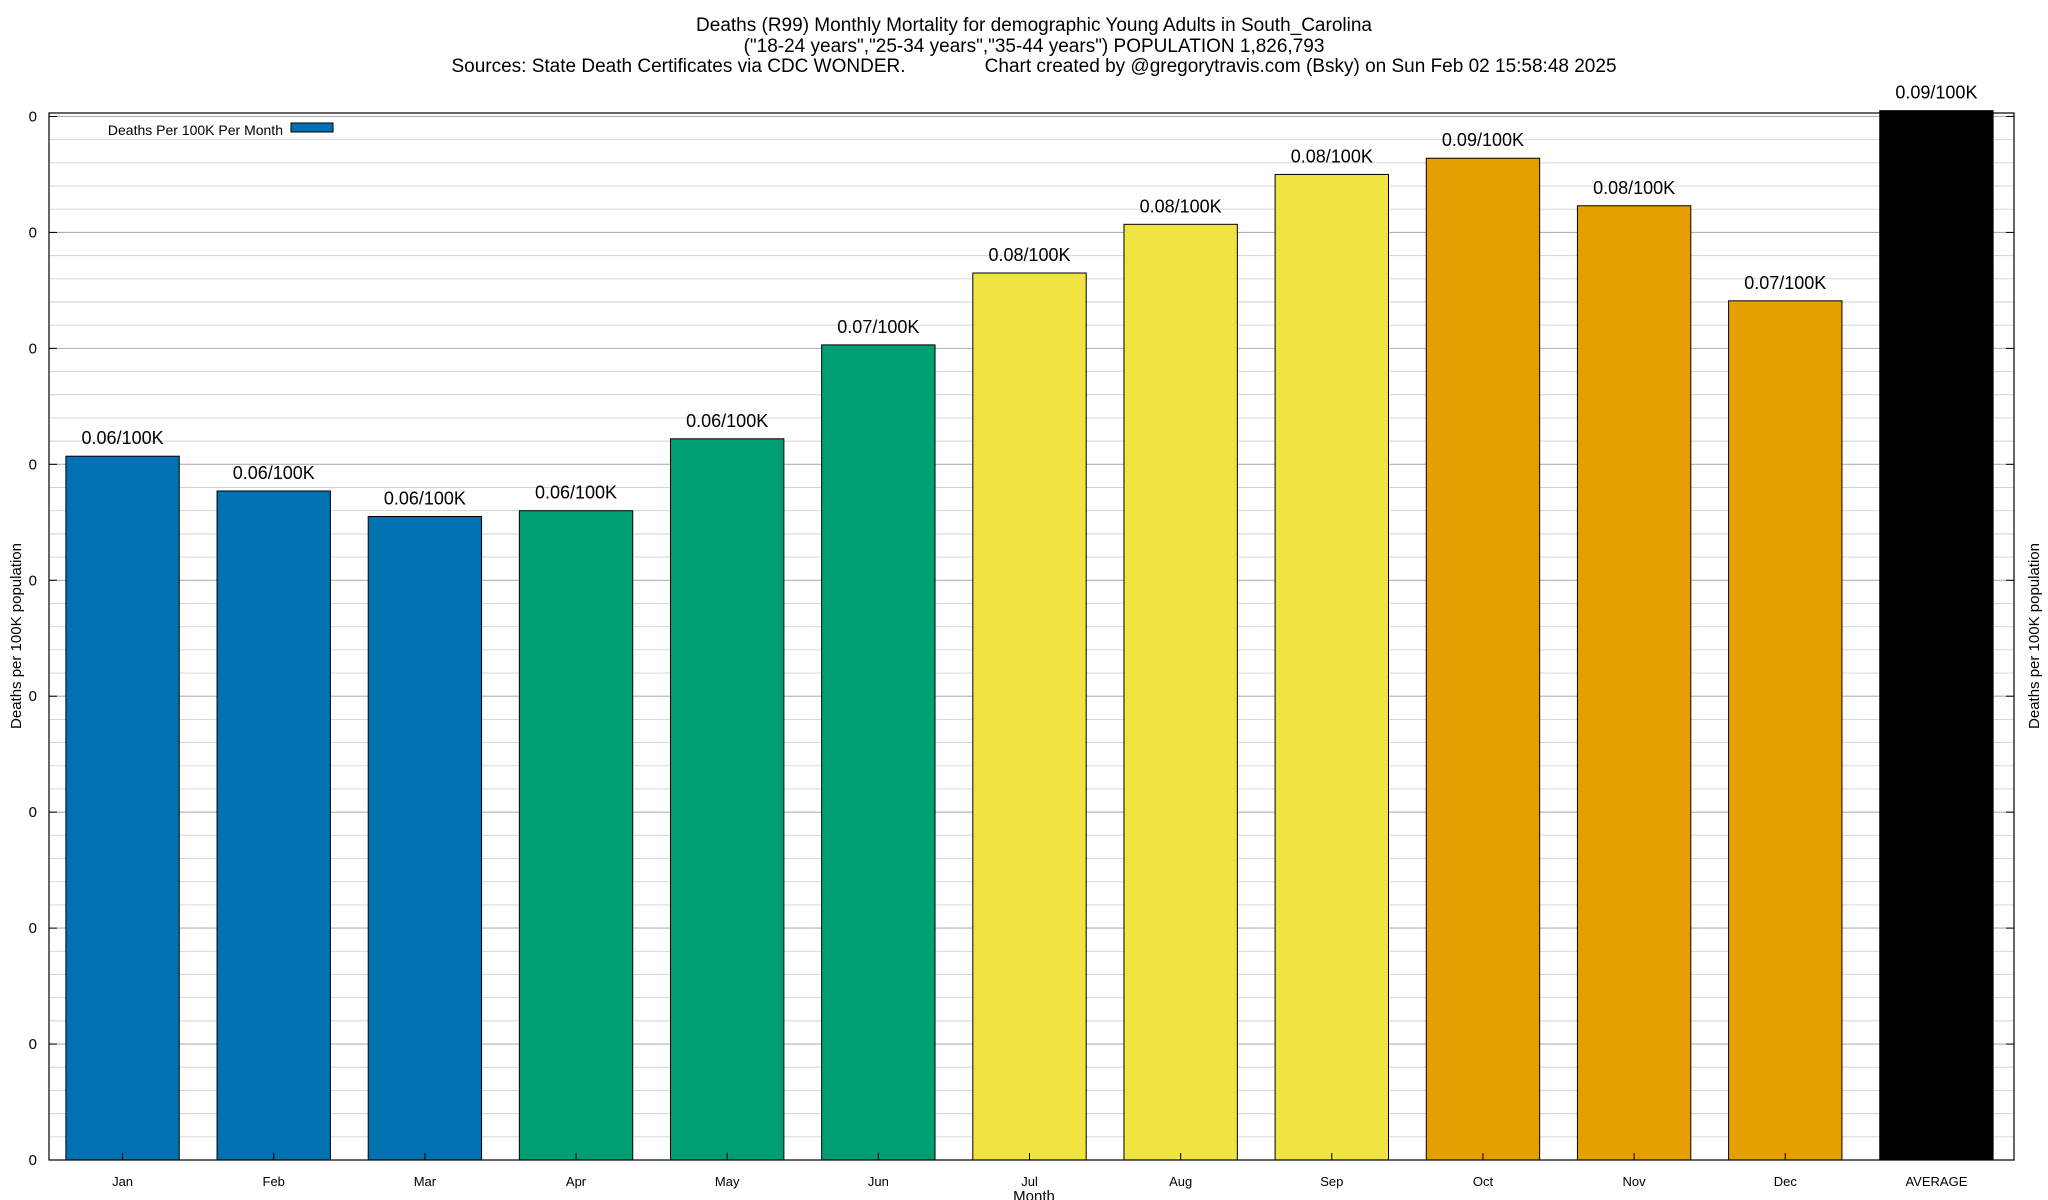  Describe the element at coordinates (425, 1181) in the screenshot. I see `x-tick-label: Mar` at that location.